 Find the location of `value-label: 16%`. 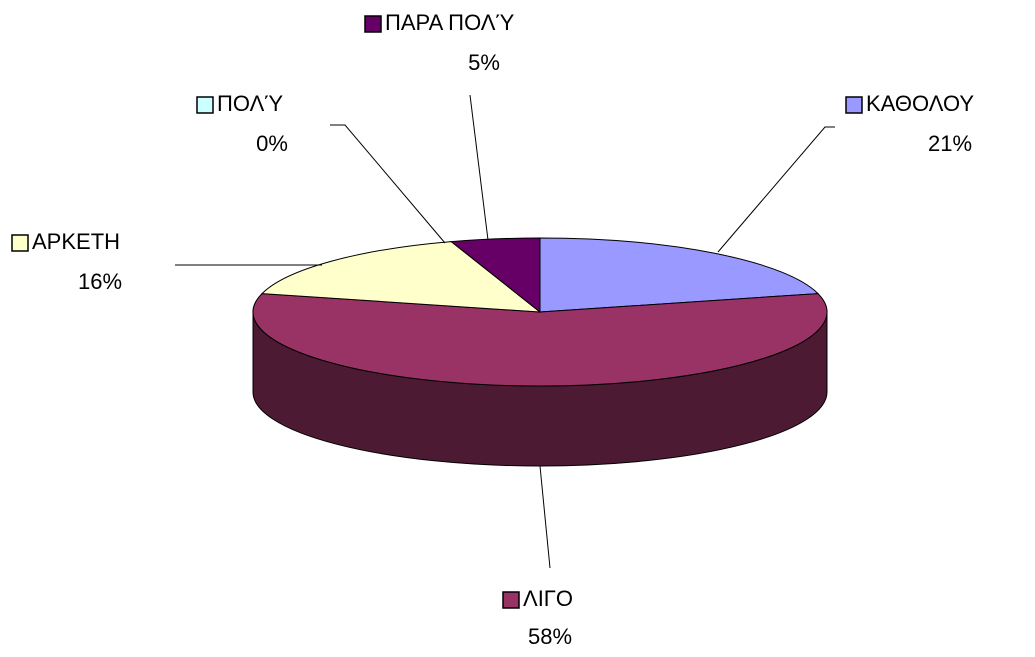

value-label: 16% is located at coordinates (100, 281).